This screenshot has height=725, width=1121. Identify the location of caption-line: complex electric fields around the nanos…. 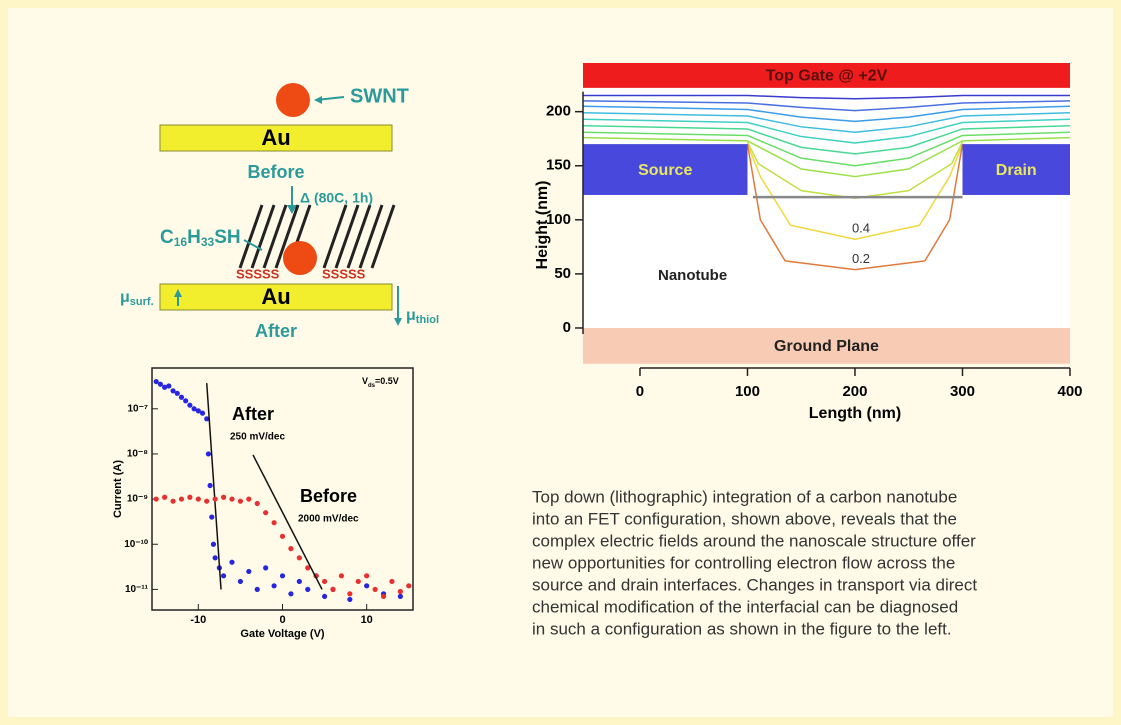
(754, 540).